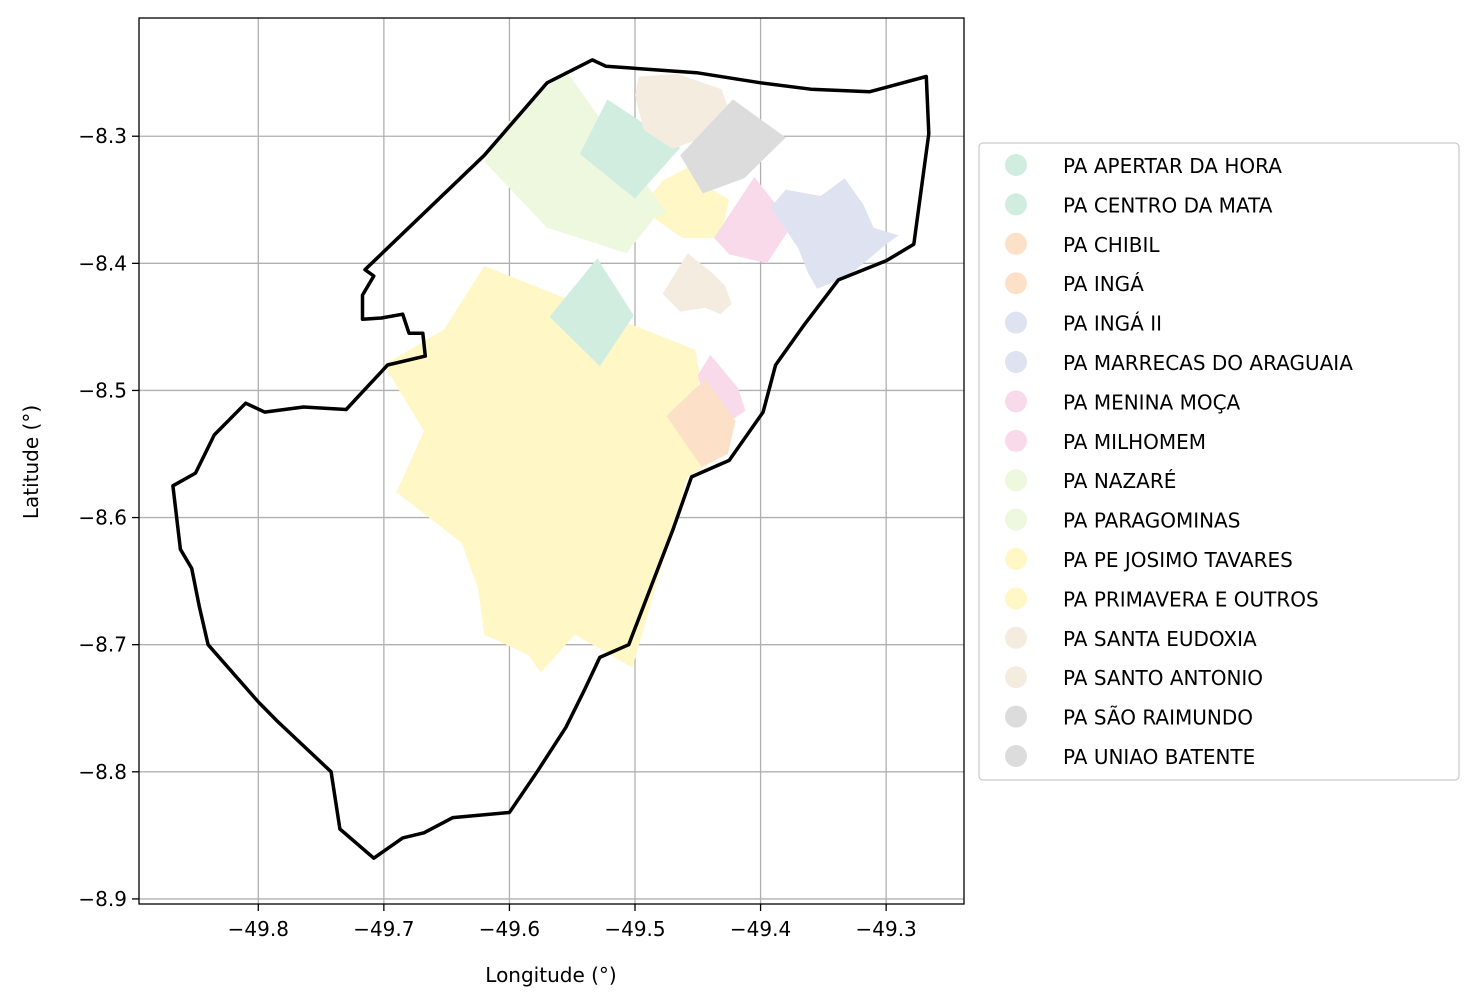 The image size is (1479, 1006). What do you see at coordinates (102, 899) in the screenshot?
I see `y-tick-label: −8.9` at bounding box center [102, 899].